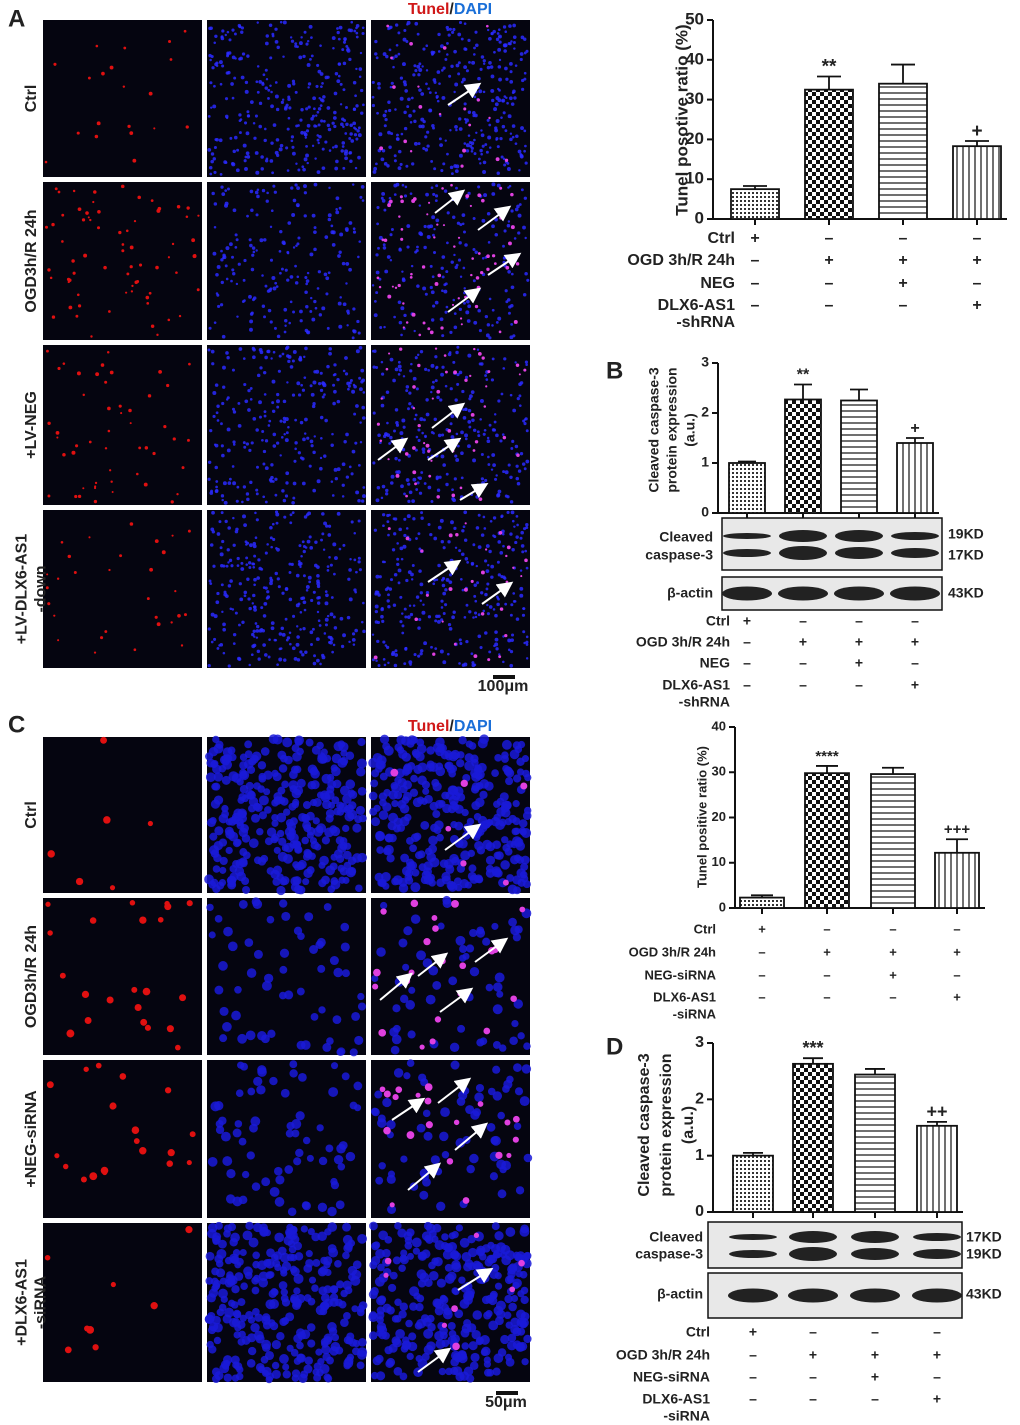 Image resolution: width=1020 pixels, height=1425 pixels. I want to click on treatment-sign: +, so click(813, 1355).